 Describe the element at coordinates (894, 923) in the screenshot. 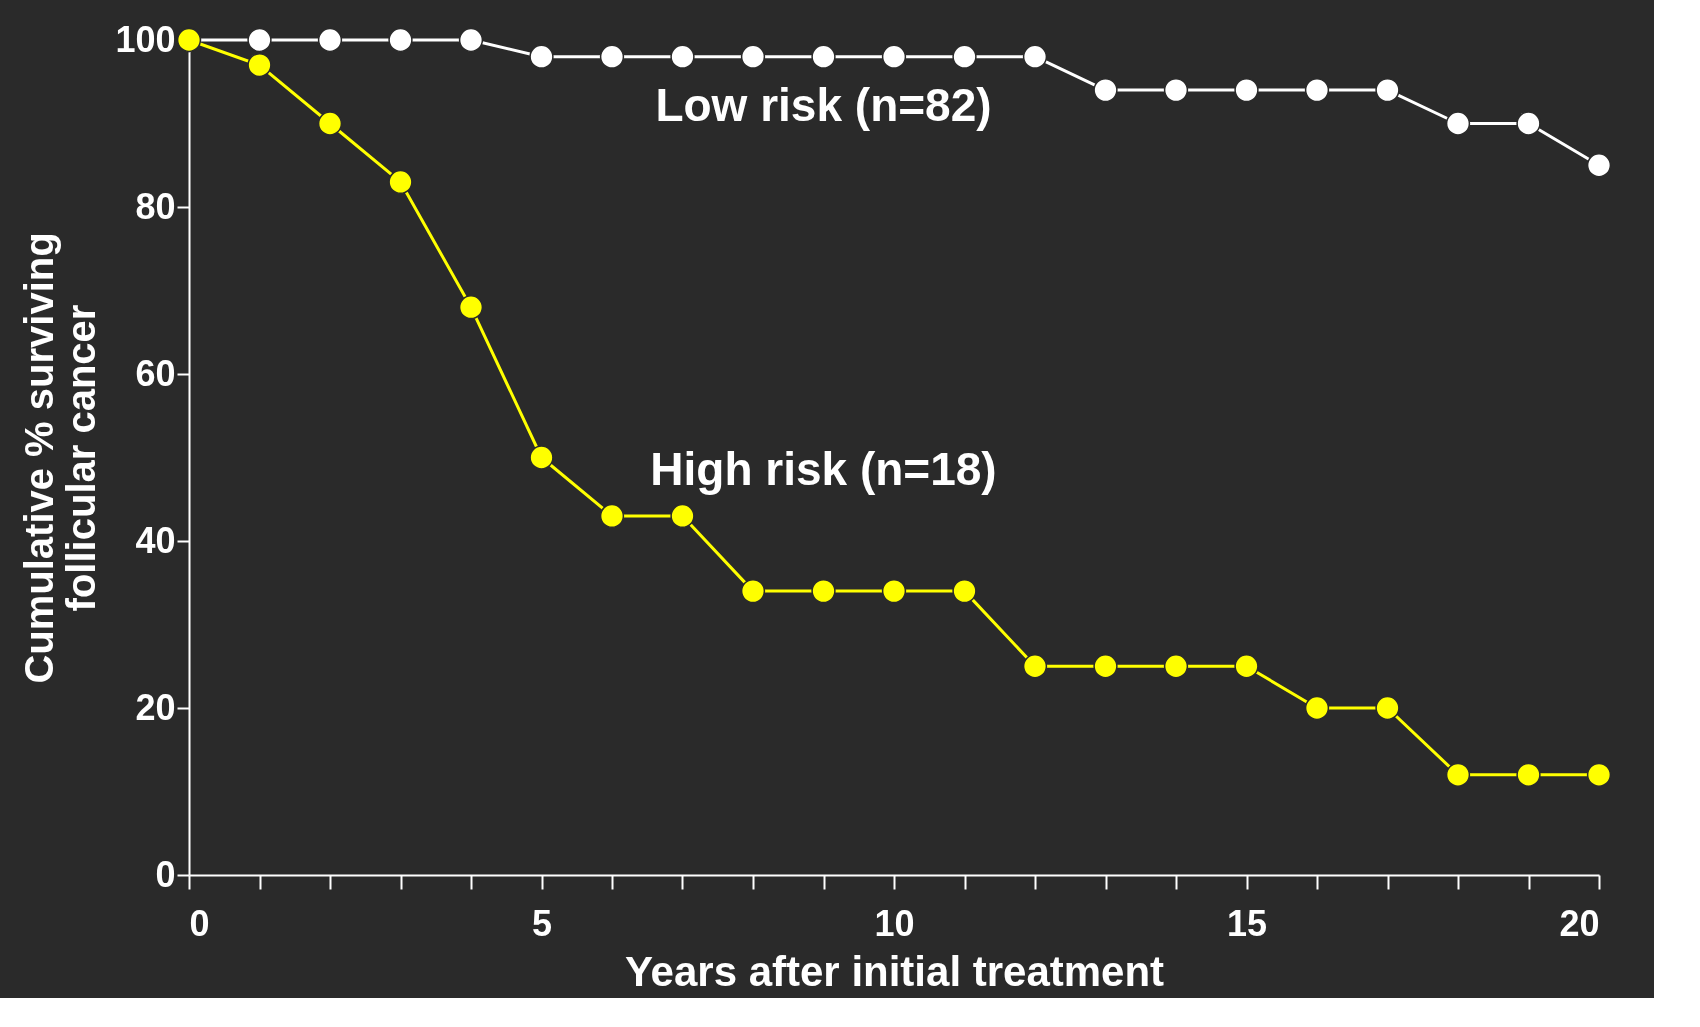

I see `x-tick-label: 10` at that location.